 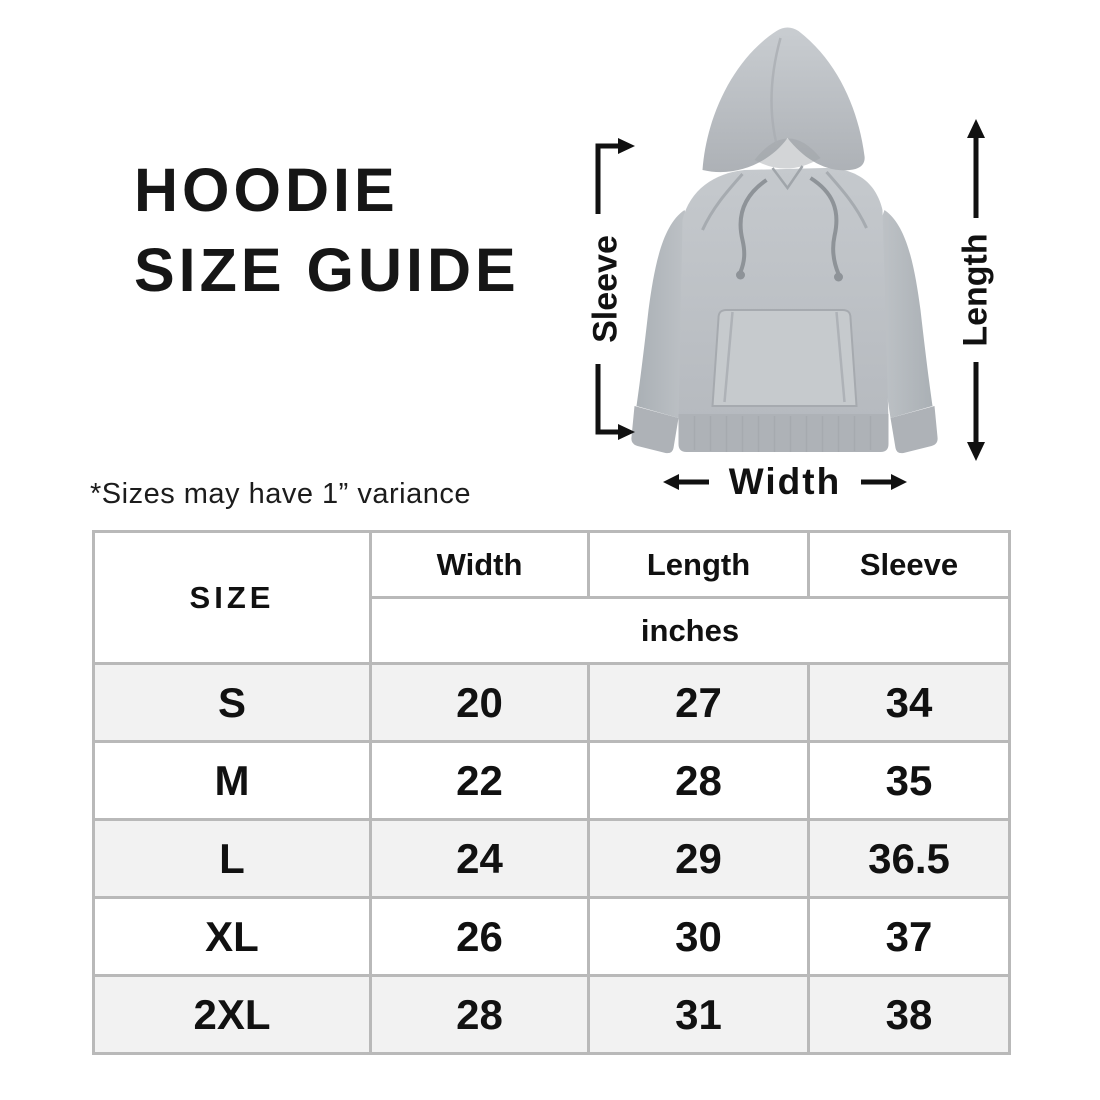 I want to click on length-measure-annotation: Length, so click(x=976, y=290).